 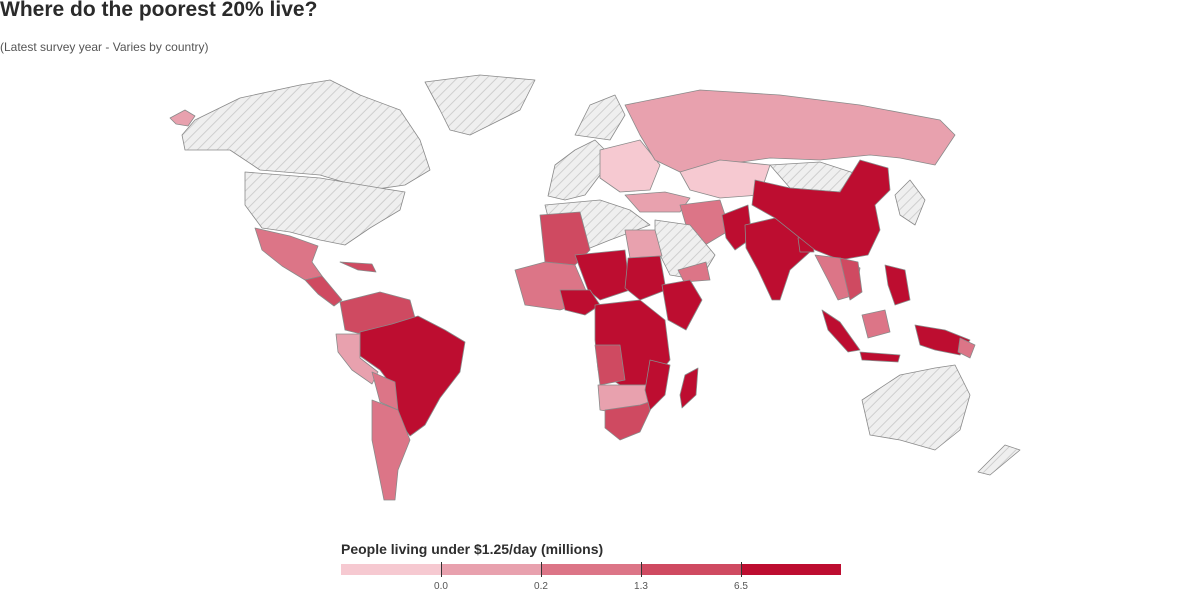 I want to click on legend-label-4: 6.5, so click(x=741, y=586).